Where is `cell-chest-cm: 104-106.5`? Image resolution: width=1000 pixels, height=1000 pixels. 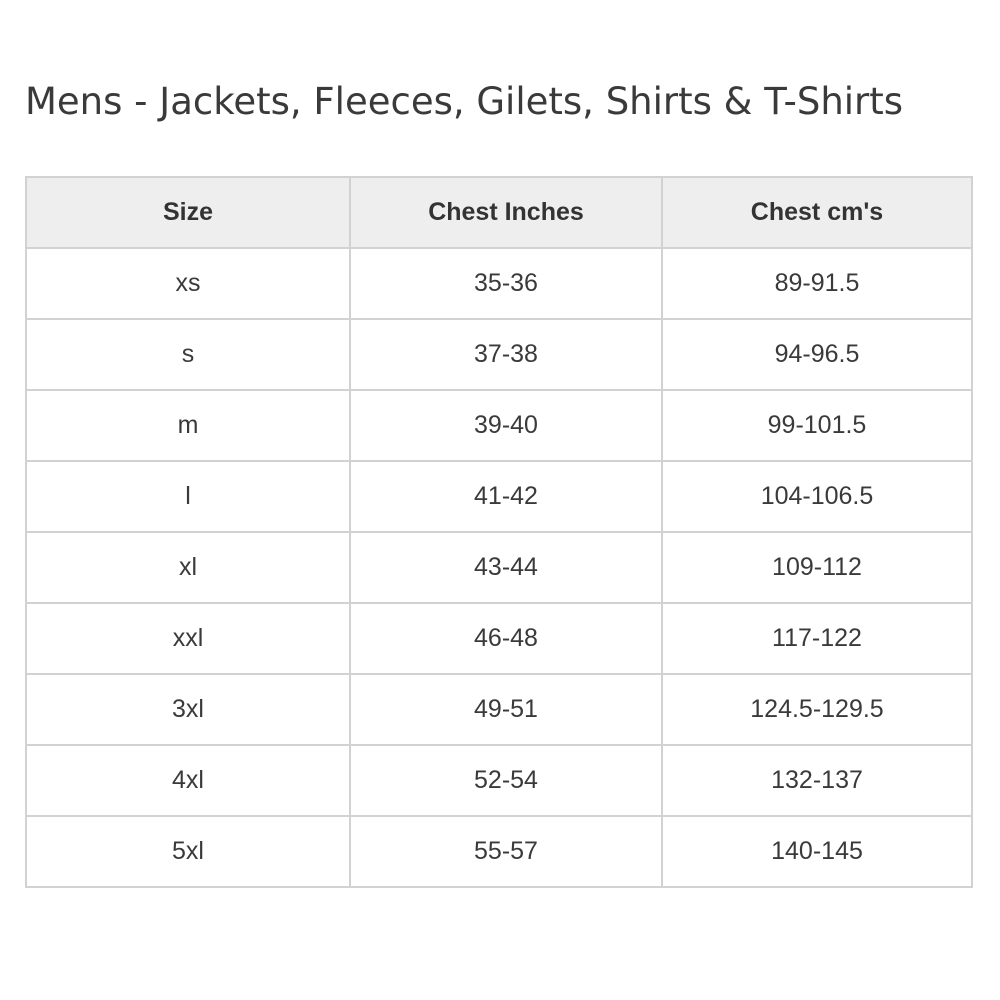 cell-chest-cm: 104-106.5 is located at coordinates (817, 496).